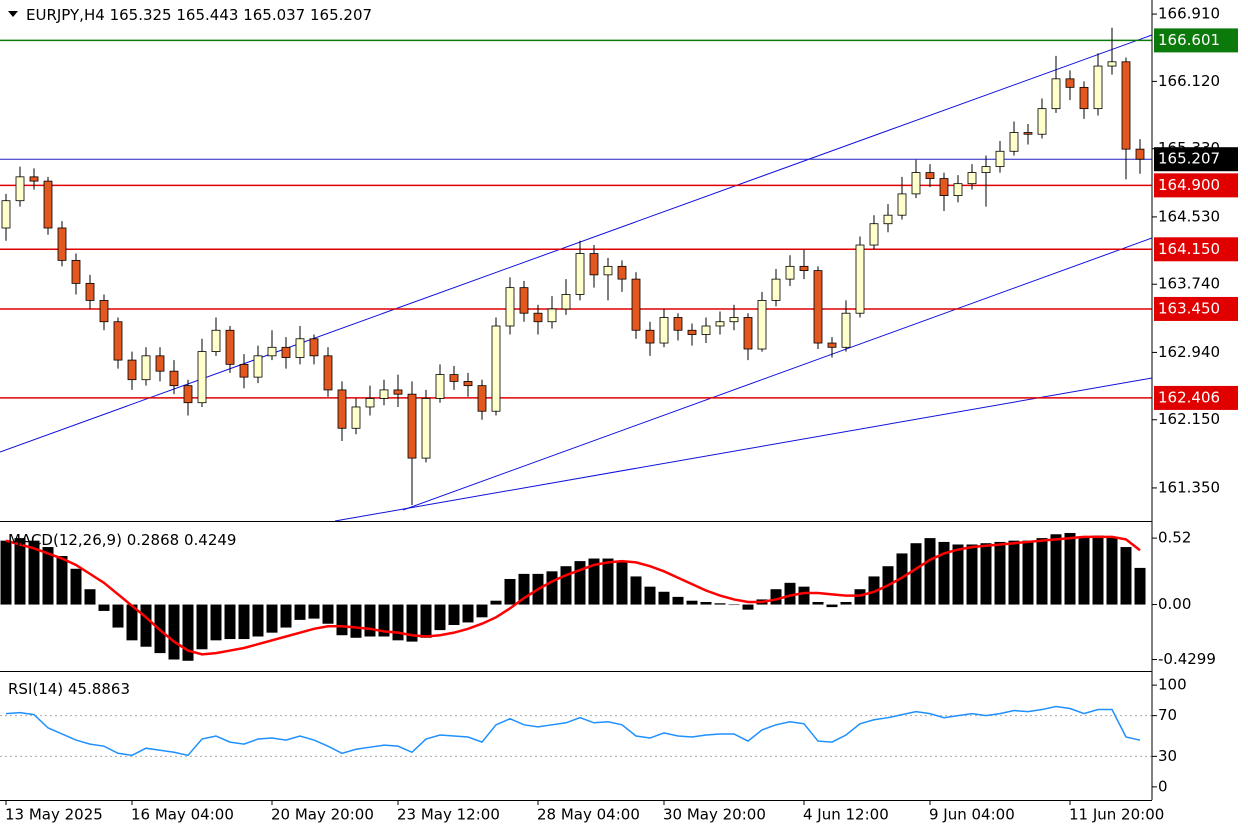 Image resolution: width=1248 pixels, height=832 pixels. What do you see at coordinates (1189, 249) in the screenshot?
I see `level-label: 164.150` at bounding box center [1189, 249].